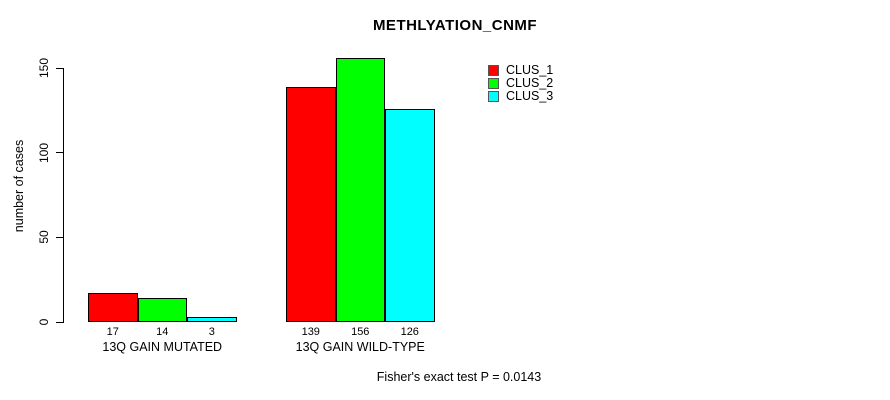 Image resolution: width=890 pixels, height=400 pixels. What do you see at coordinates (455, 25) in the screenshot?
I see `chart-title: METHLYATION_CNMF` at bounding box center [455, 25].